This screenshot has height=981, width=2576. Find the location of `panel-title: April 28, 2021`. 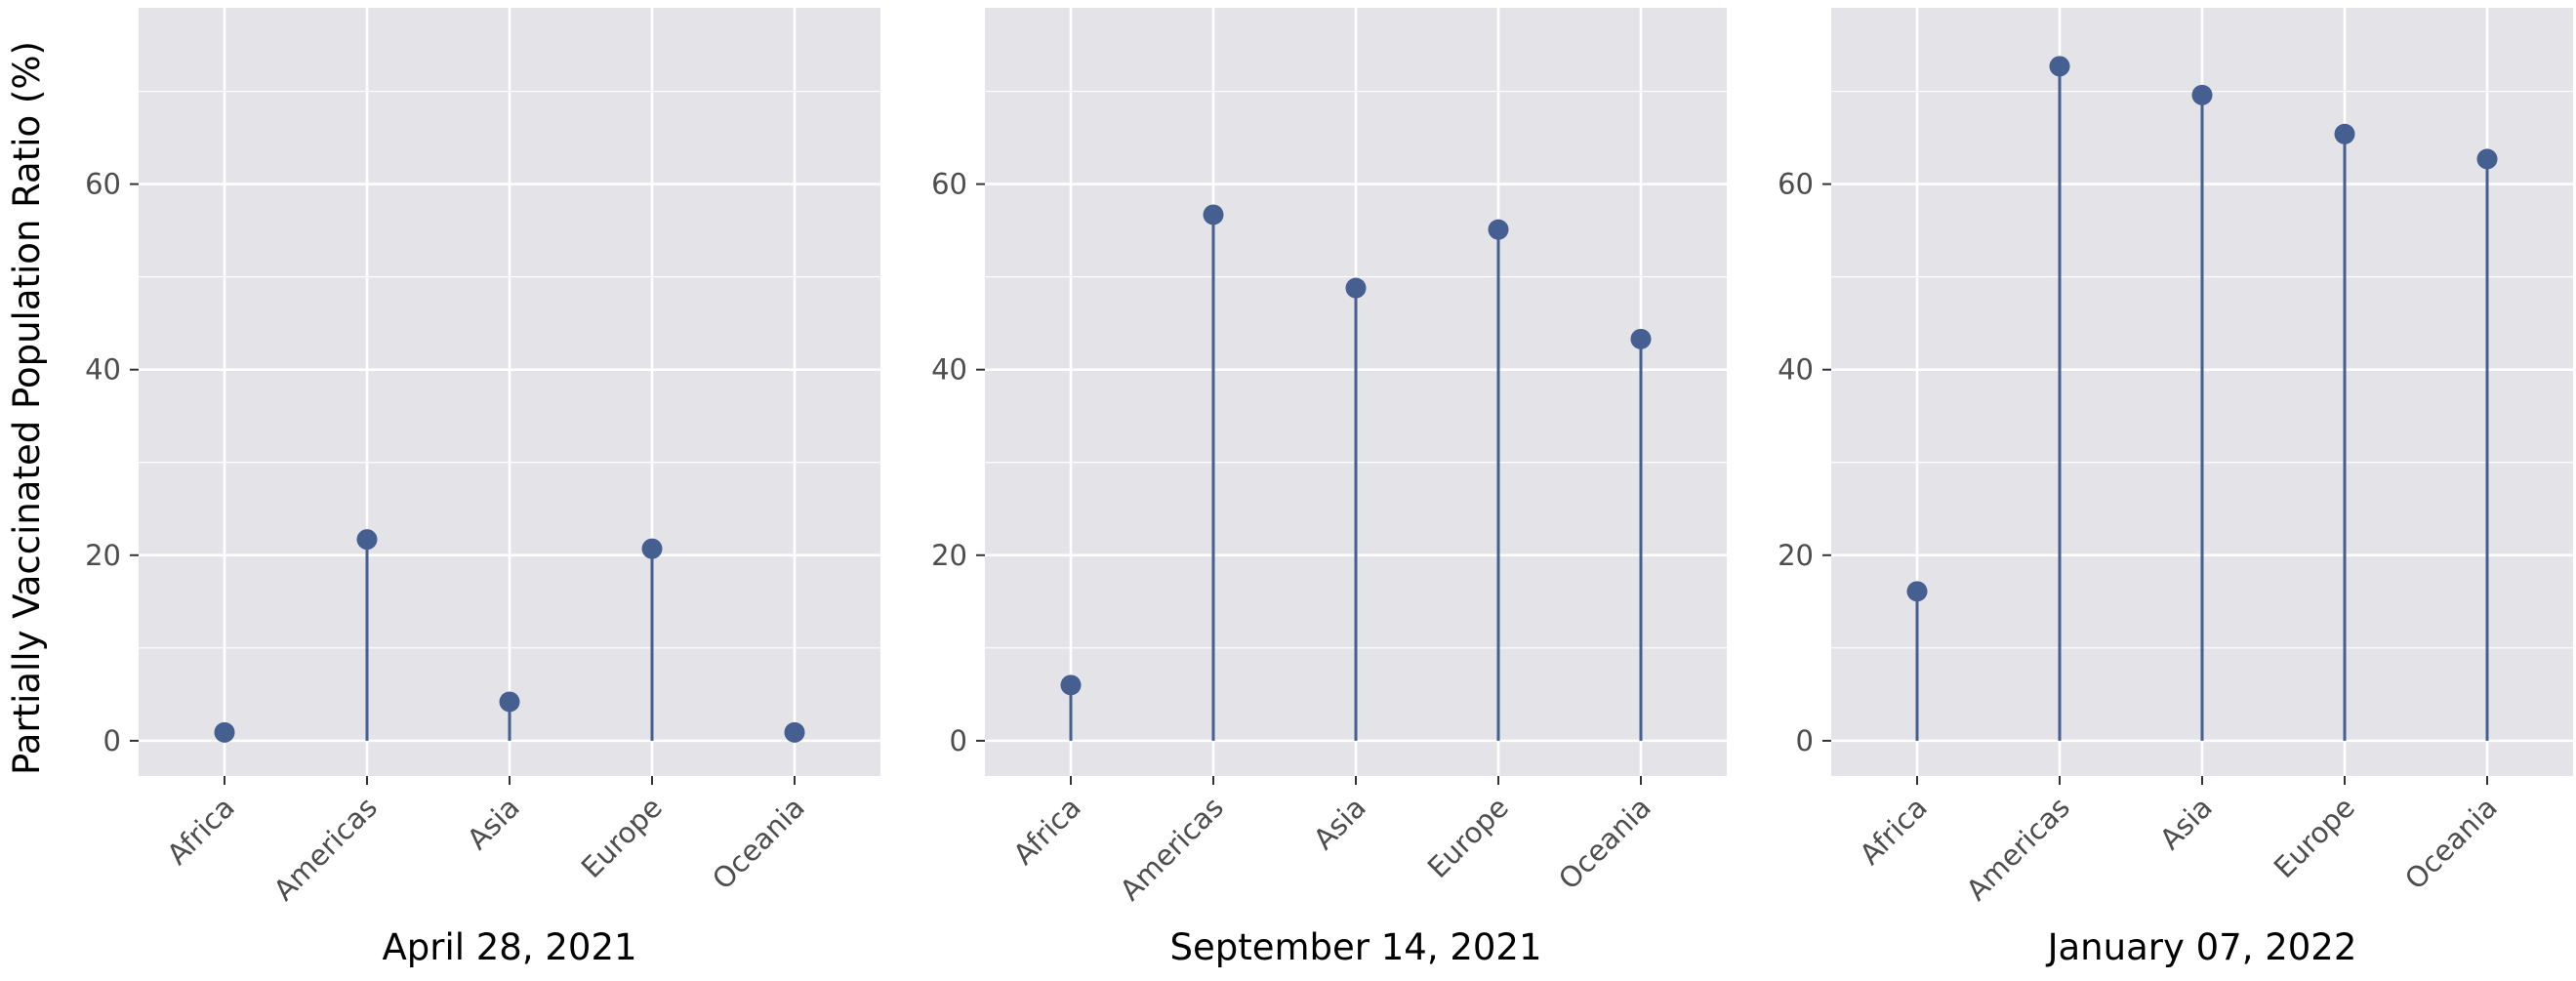

panel-title: April 28, 2021 is located at coordinates (509, 947).